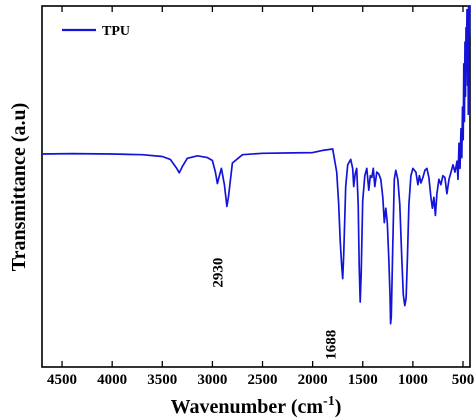 The height and width of the screenshot is (420, 474). I want to click on x-axis-tick-labels: 4500 4000 3500 3000 2500 2000 1500 1000 500, so click(260, 380).